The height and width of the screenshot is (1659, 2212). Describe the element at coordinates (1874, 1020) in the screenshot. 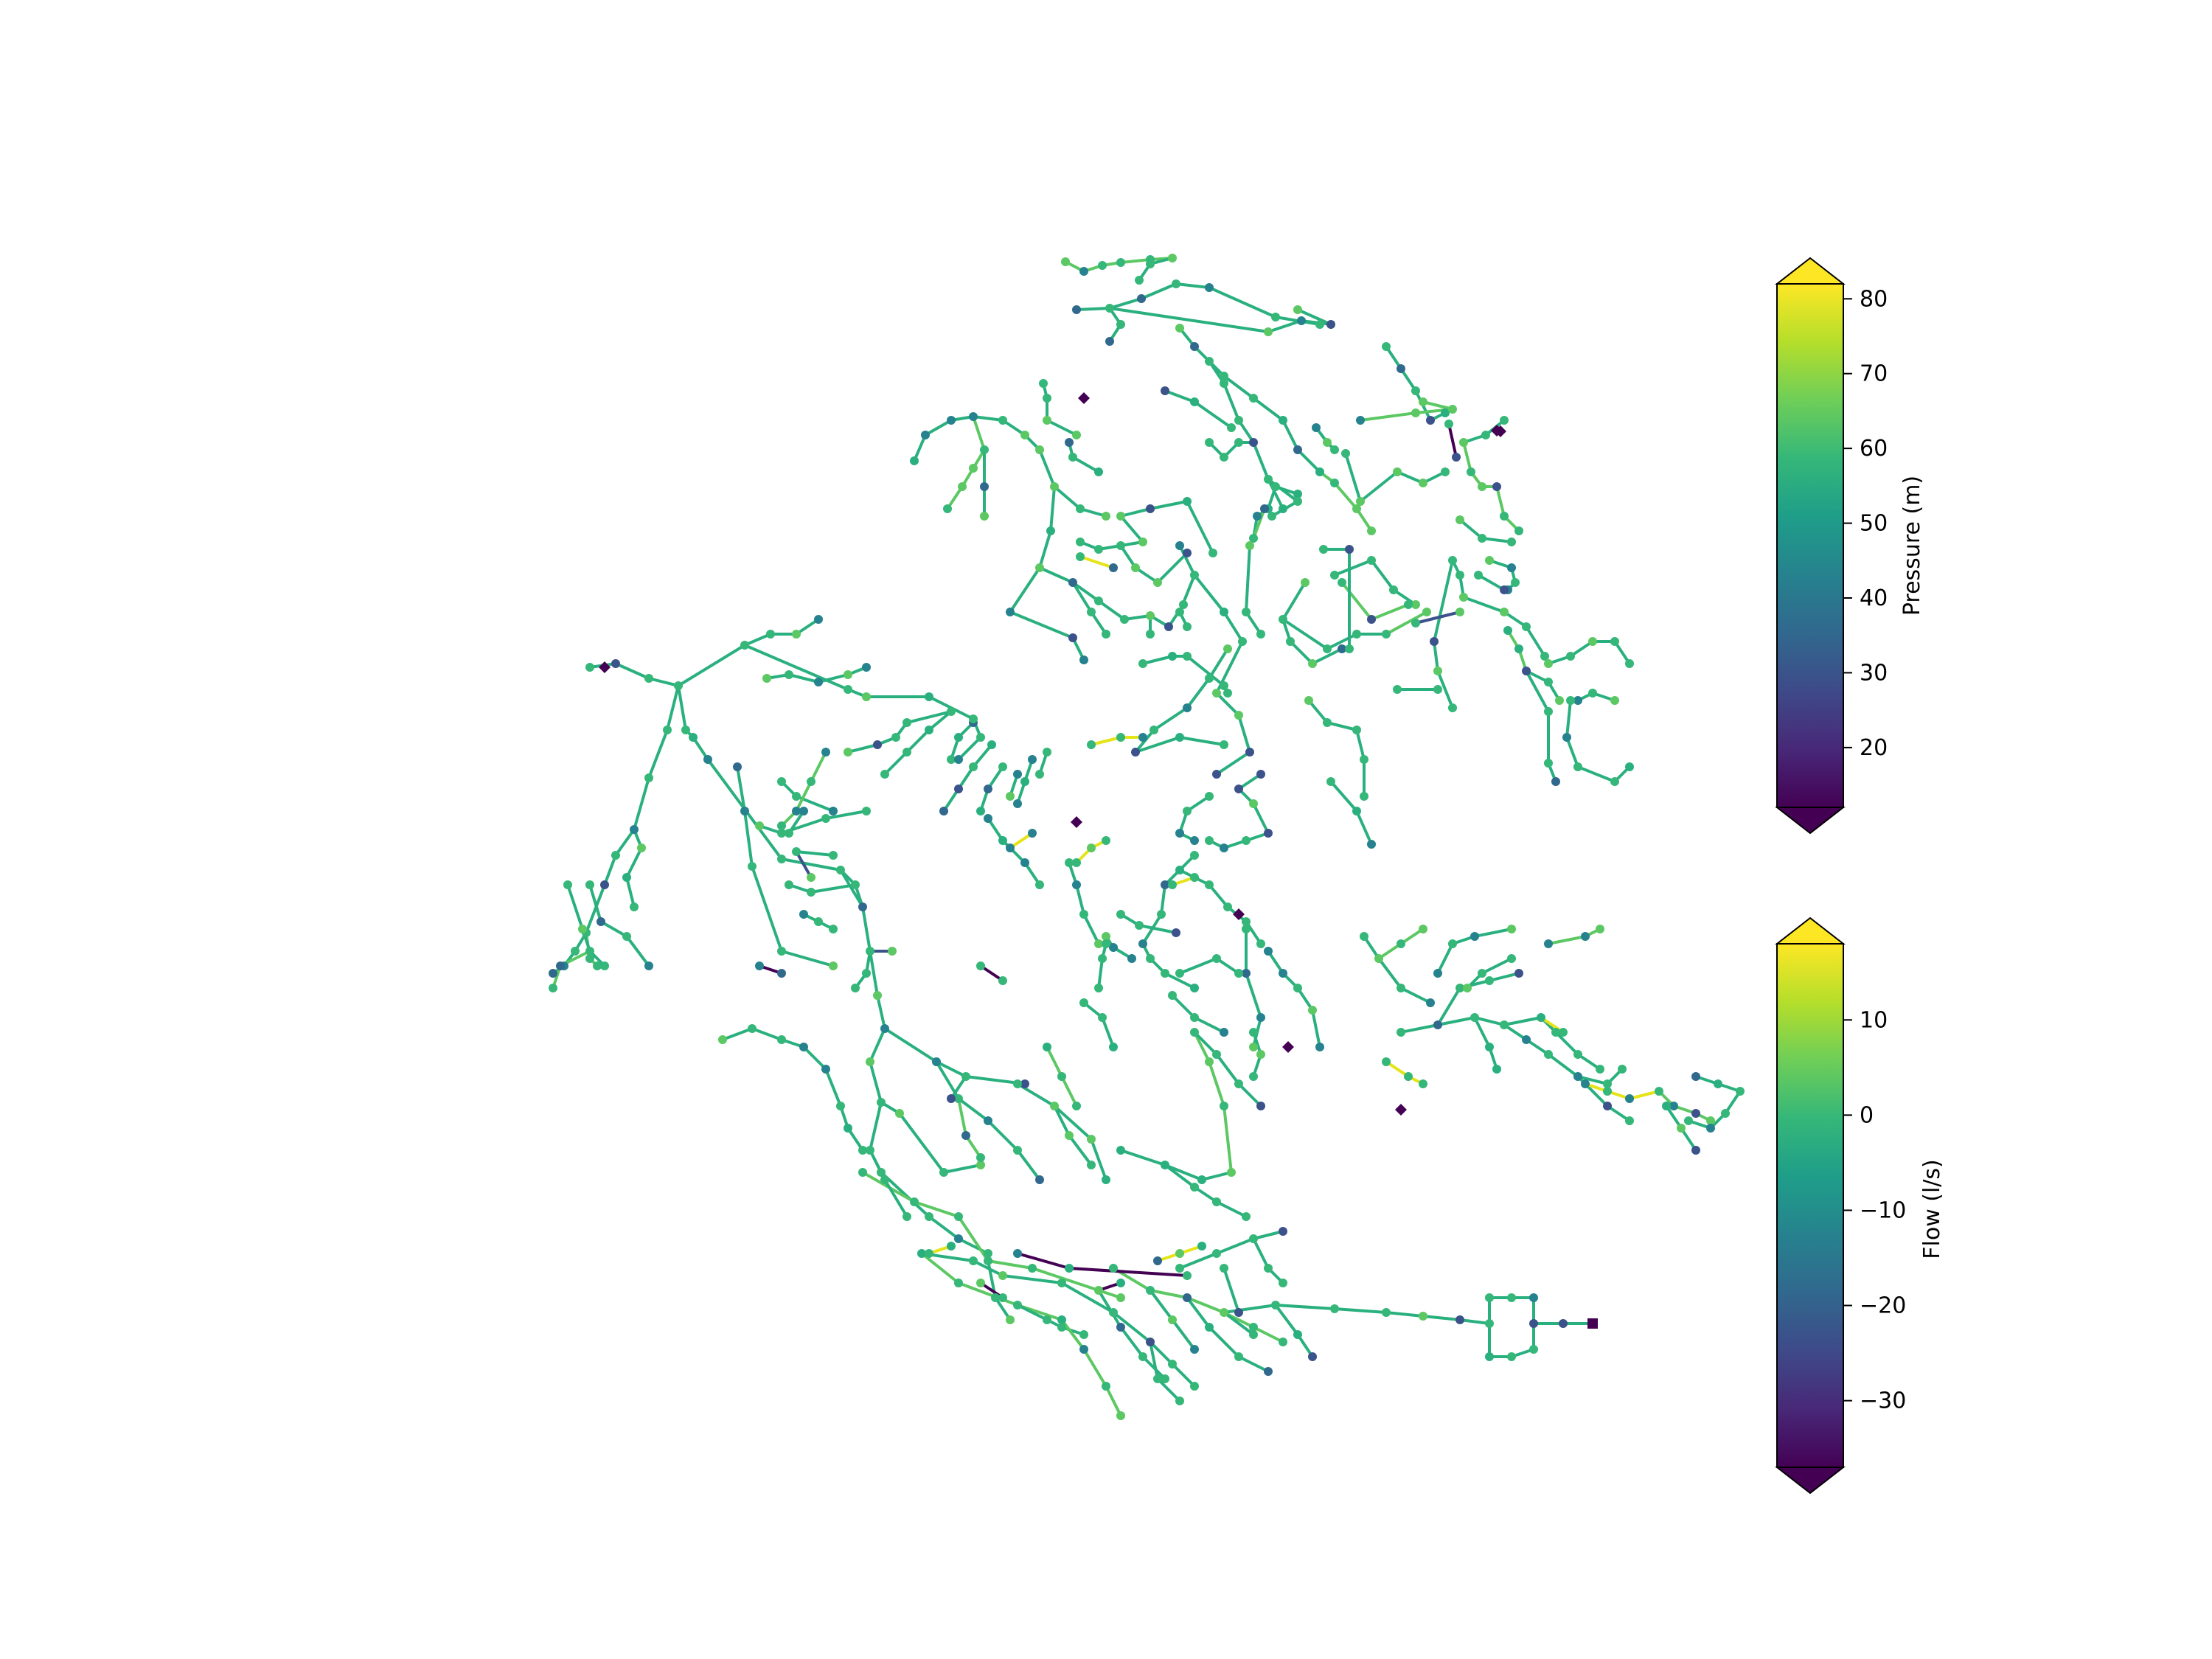

I see `flow-colorbar-tick-label: 10` at that location.